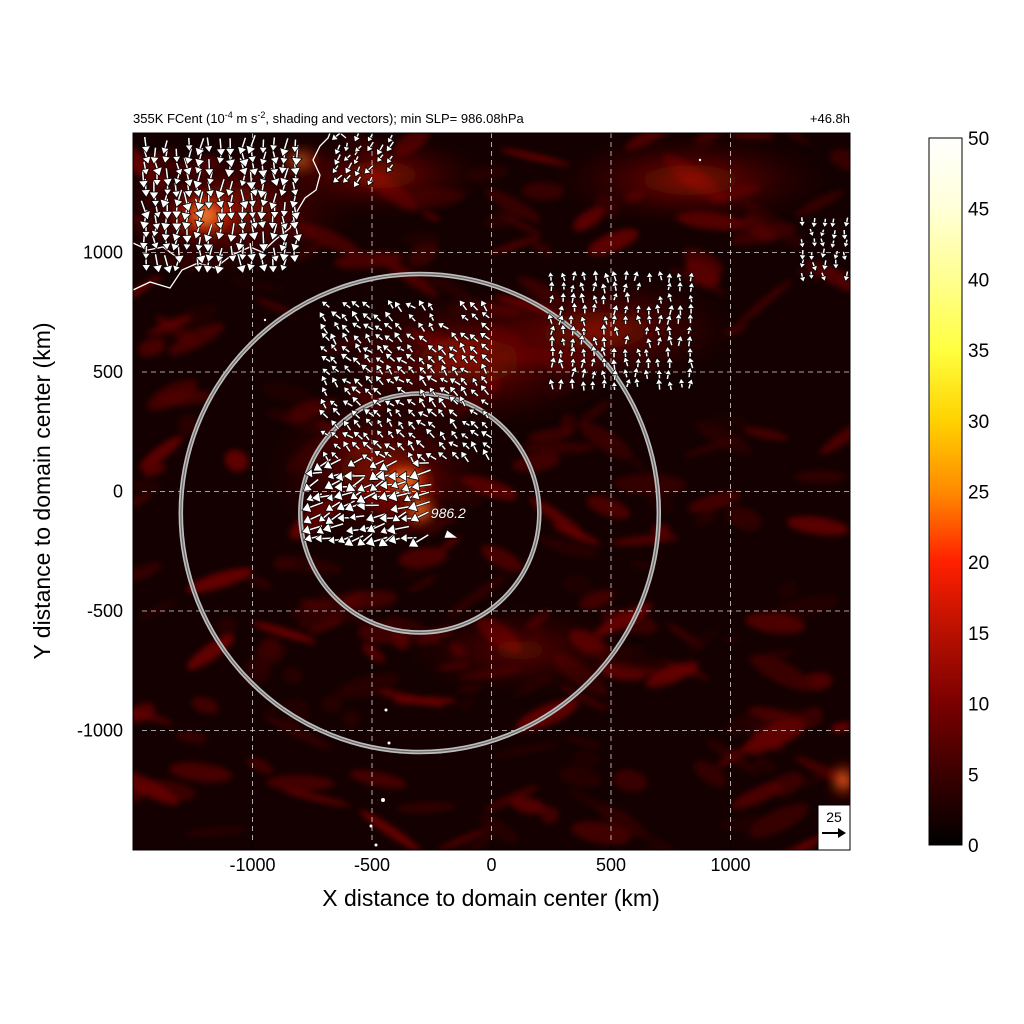 This screenshot has height=1024, width=1024. What do you see at coordinates (490, 859) in the screenshot?
I see `x-axis: -1000 -500 0 500 1000` at bounding box center [490, 859].